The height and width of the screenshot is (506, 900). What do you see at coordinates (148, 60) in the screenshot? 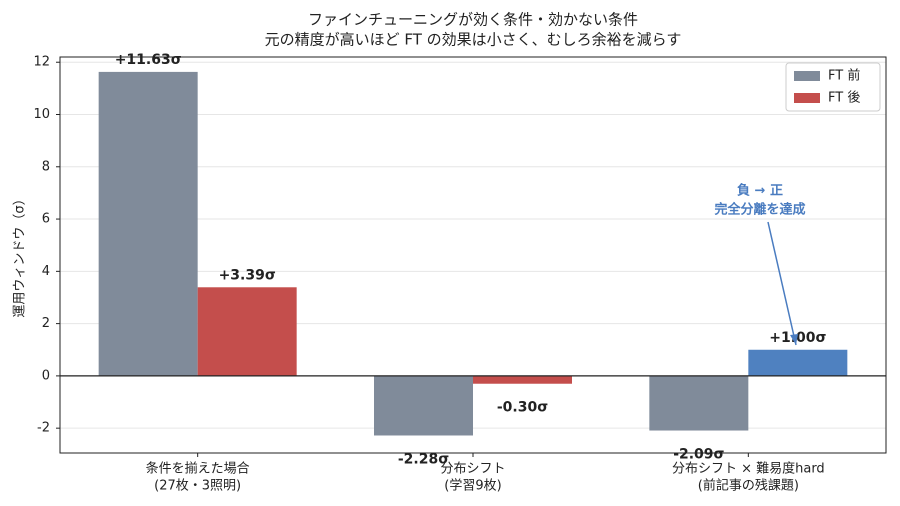
I see `value-label: +11.63σ` at bounding box center [148, 60].